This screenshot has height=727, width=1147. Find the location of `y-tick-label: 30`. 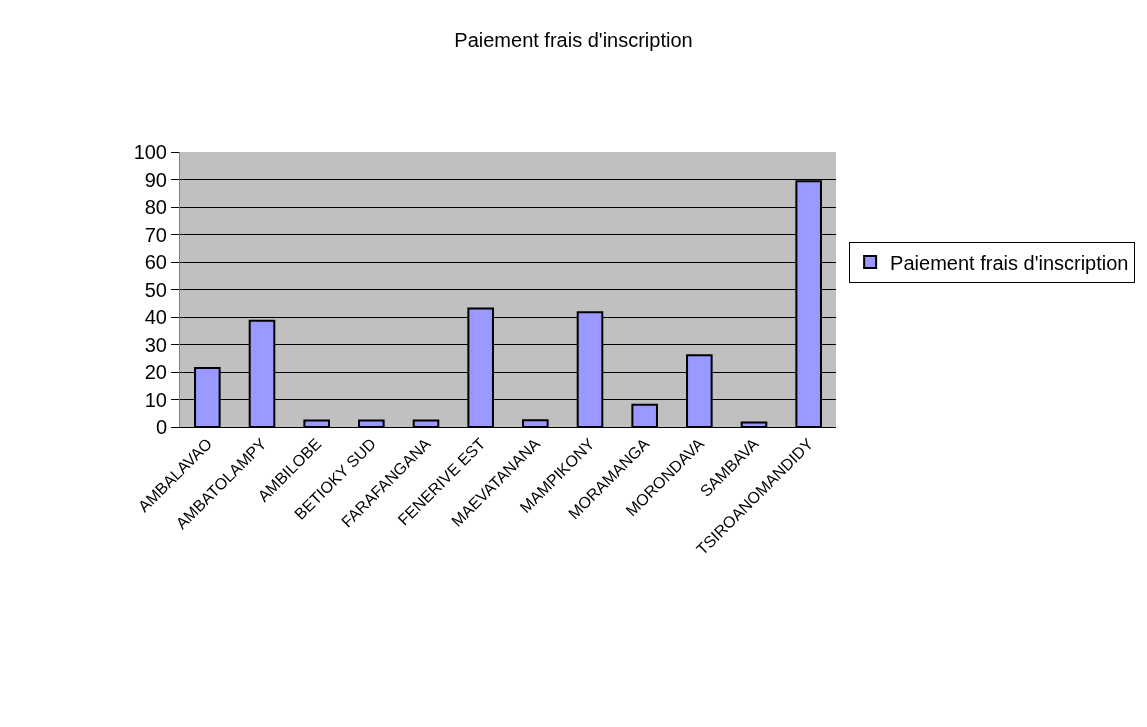

y-tick-label: 30 is located at coordinates (155, 344).